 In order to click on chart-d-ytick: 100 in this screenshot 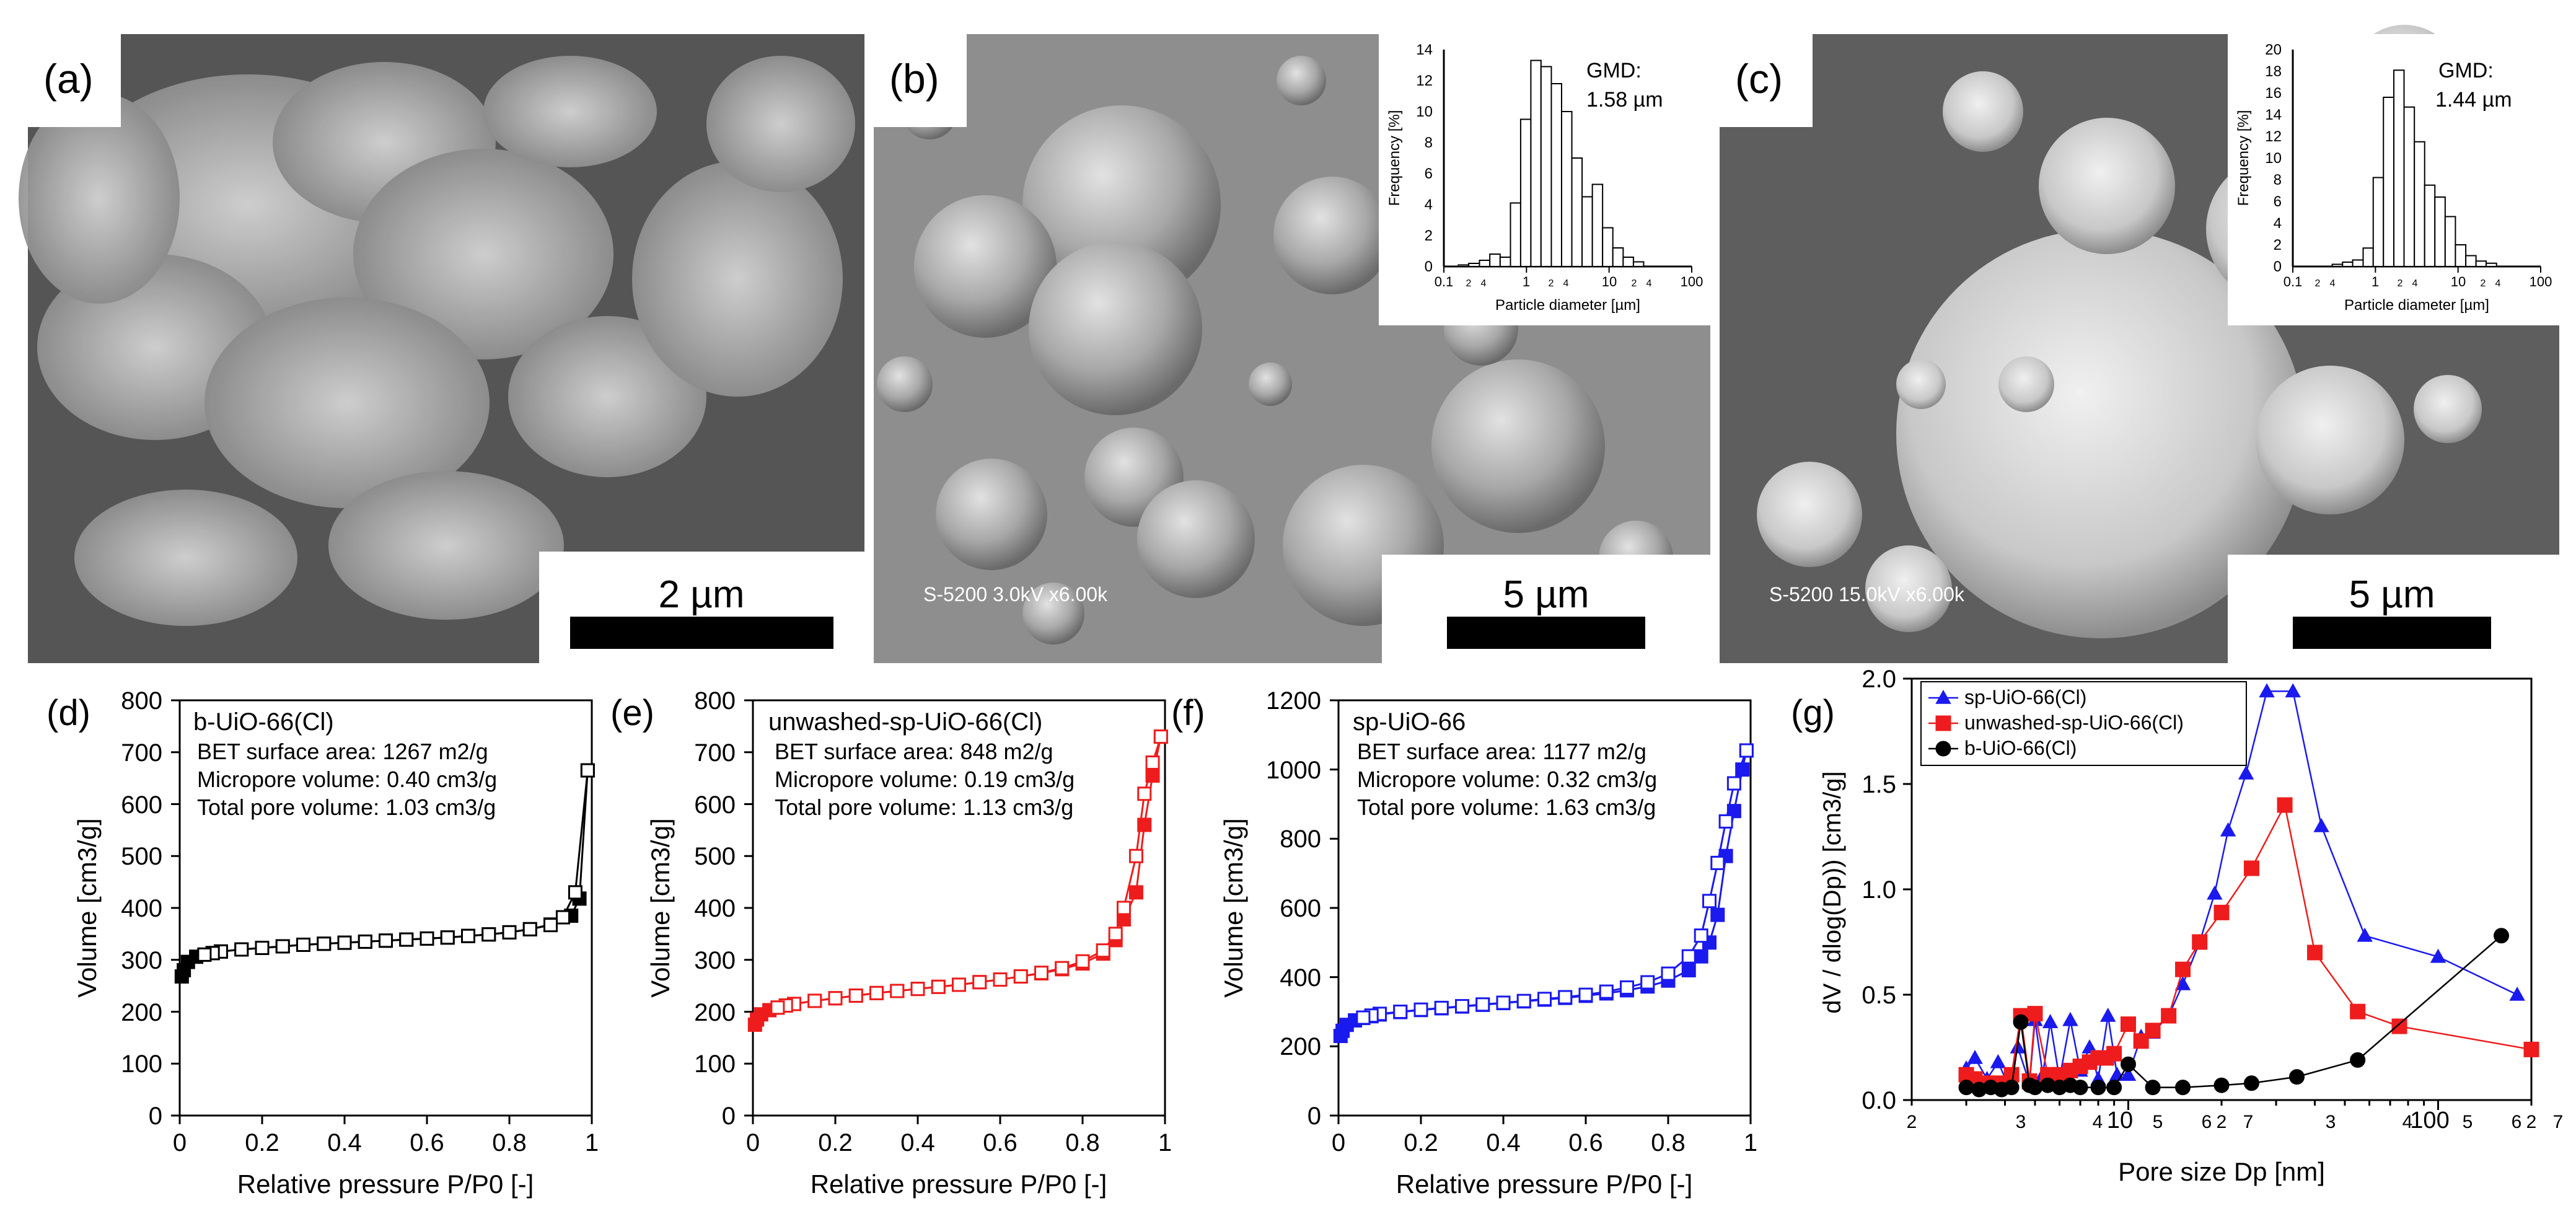, I will do `click(142, 1064)`.